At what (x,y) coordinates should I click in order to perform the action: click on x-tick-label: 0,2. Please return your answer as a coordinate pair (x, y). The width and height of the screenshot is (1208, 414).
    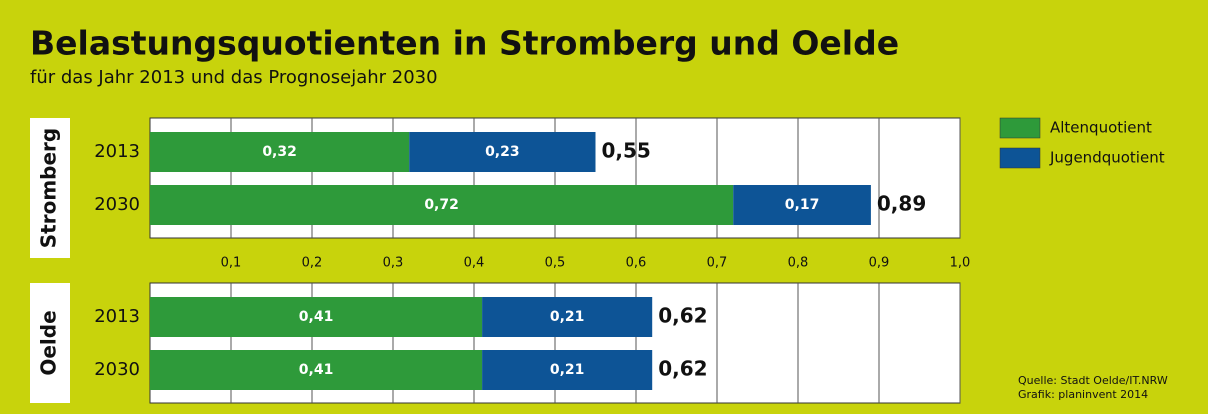
    Looking at the image, I should click on (312, 263).